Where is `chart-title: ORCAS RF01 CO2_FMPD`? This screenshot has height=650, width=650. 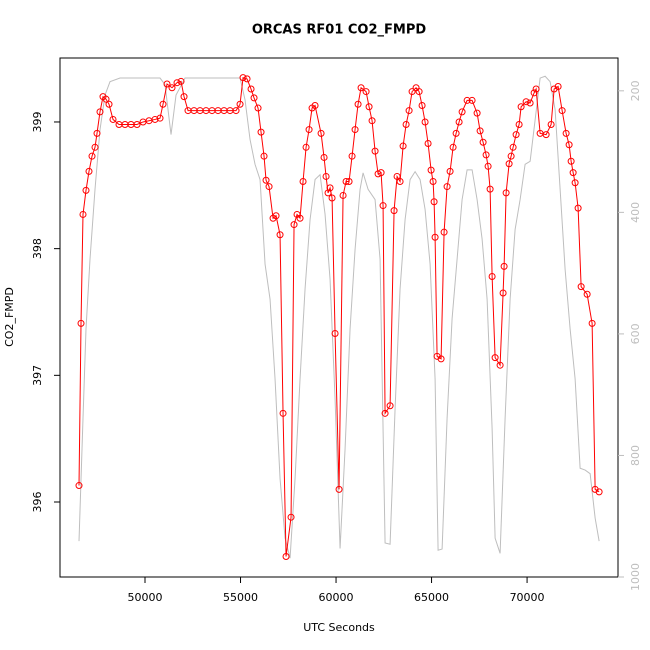 chart-title: ORCAS RF01 CO2_FMPD is located at coordinates (339, 30).